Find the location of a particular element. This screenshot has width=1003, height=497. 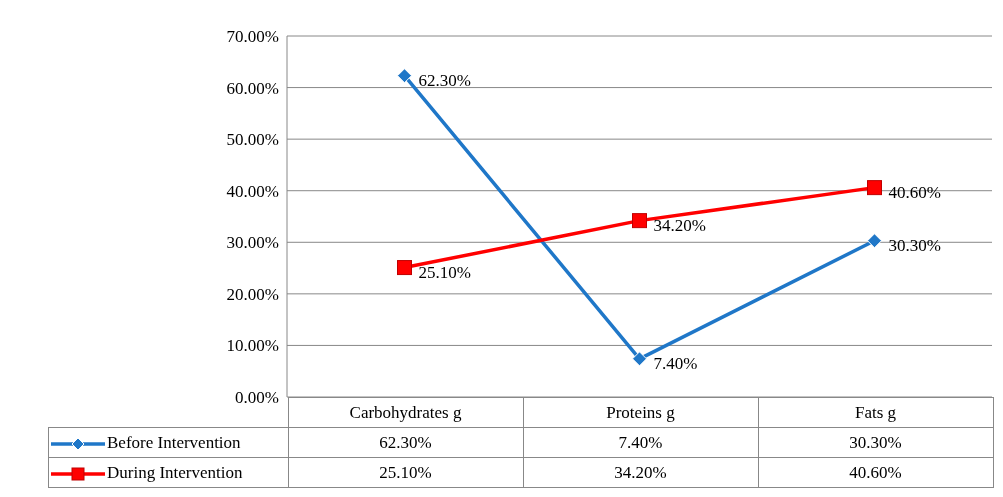

text: 34.20% is located at coordinates (679, 225).